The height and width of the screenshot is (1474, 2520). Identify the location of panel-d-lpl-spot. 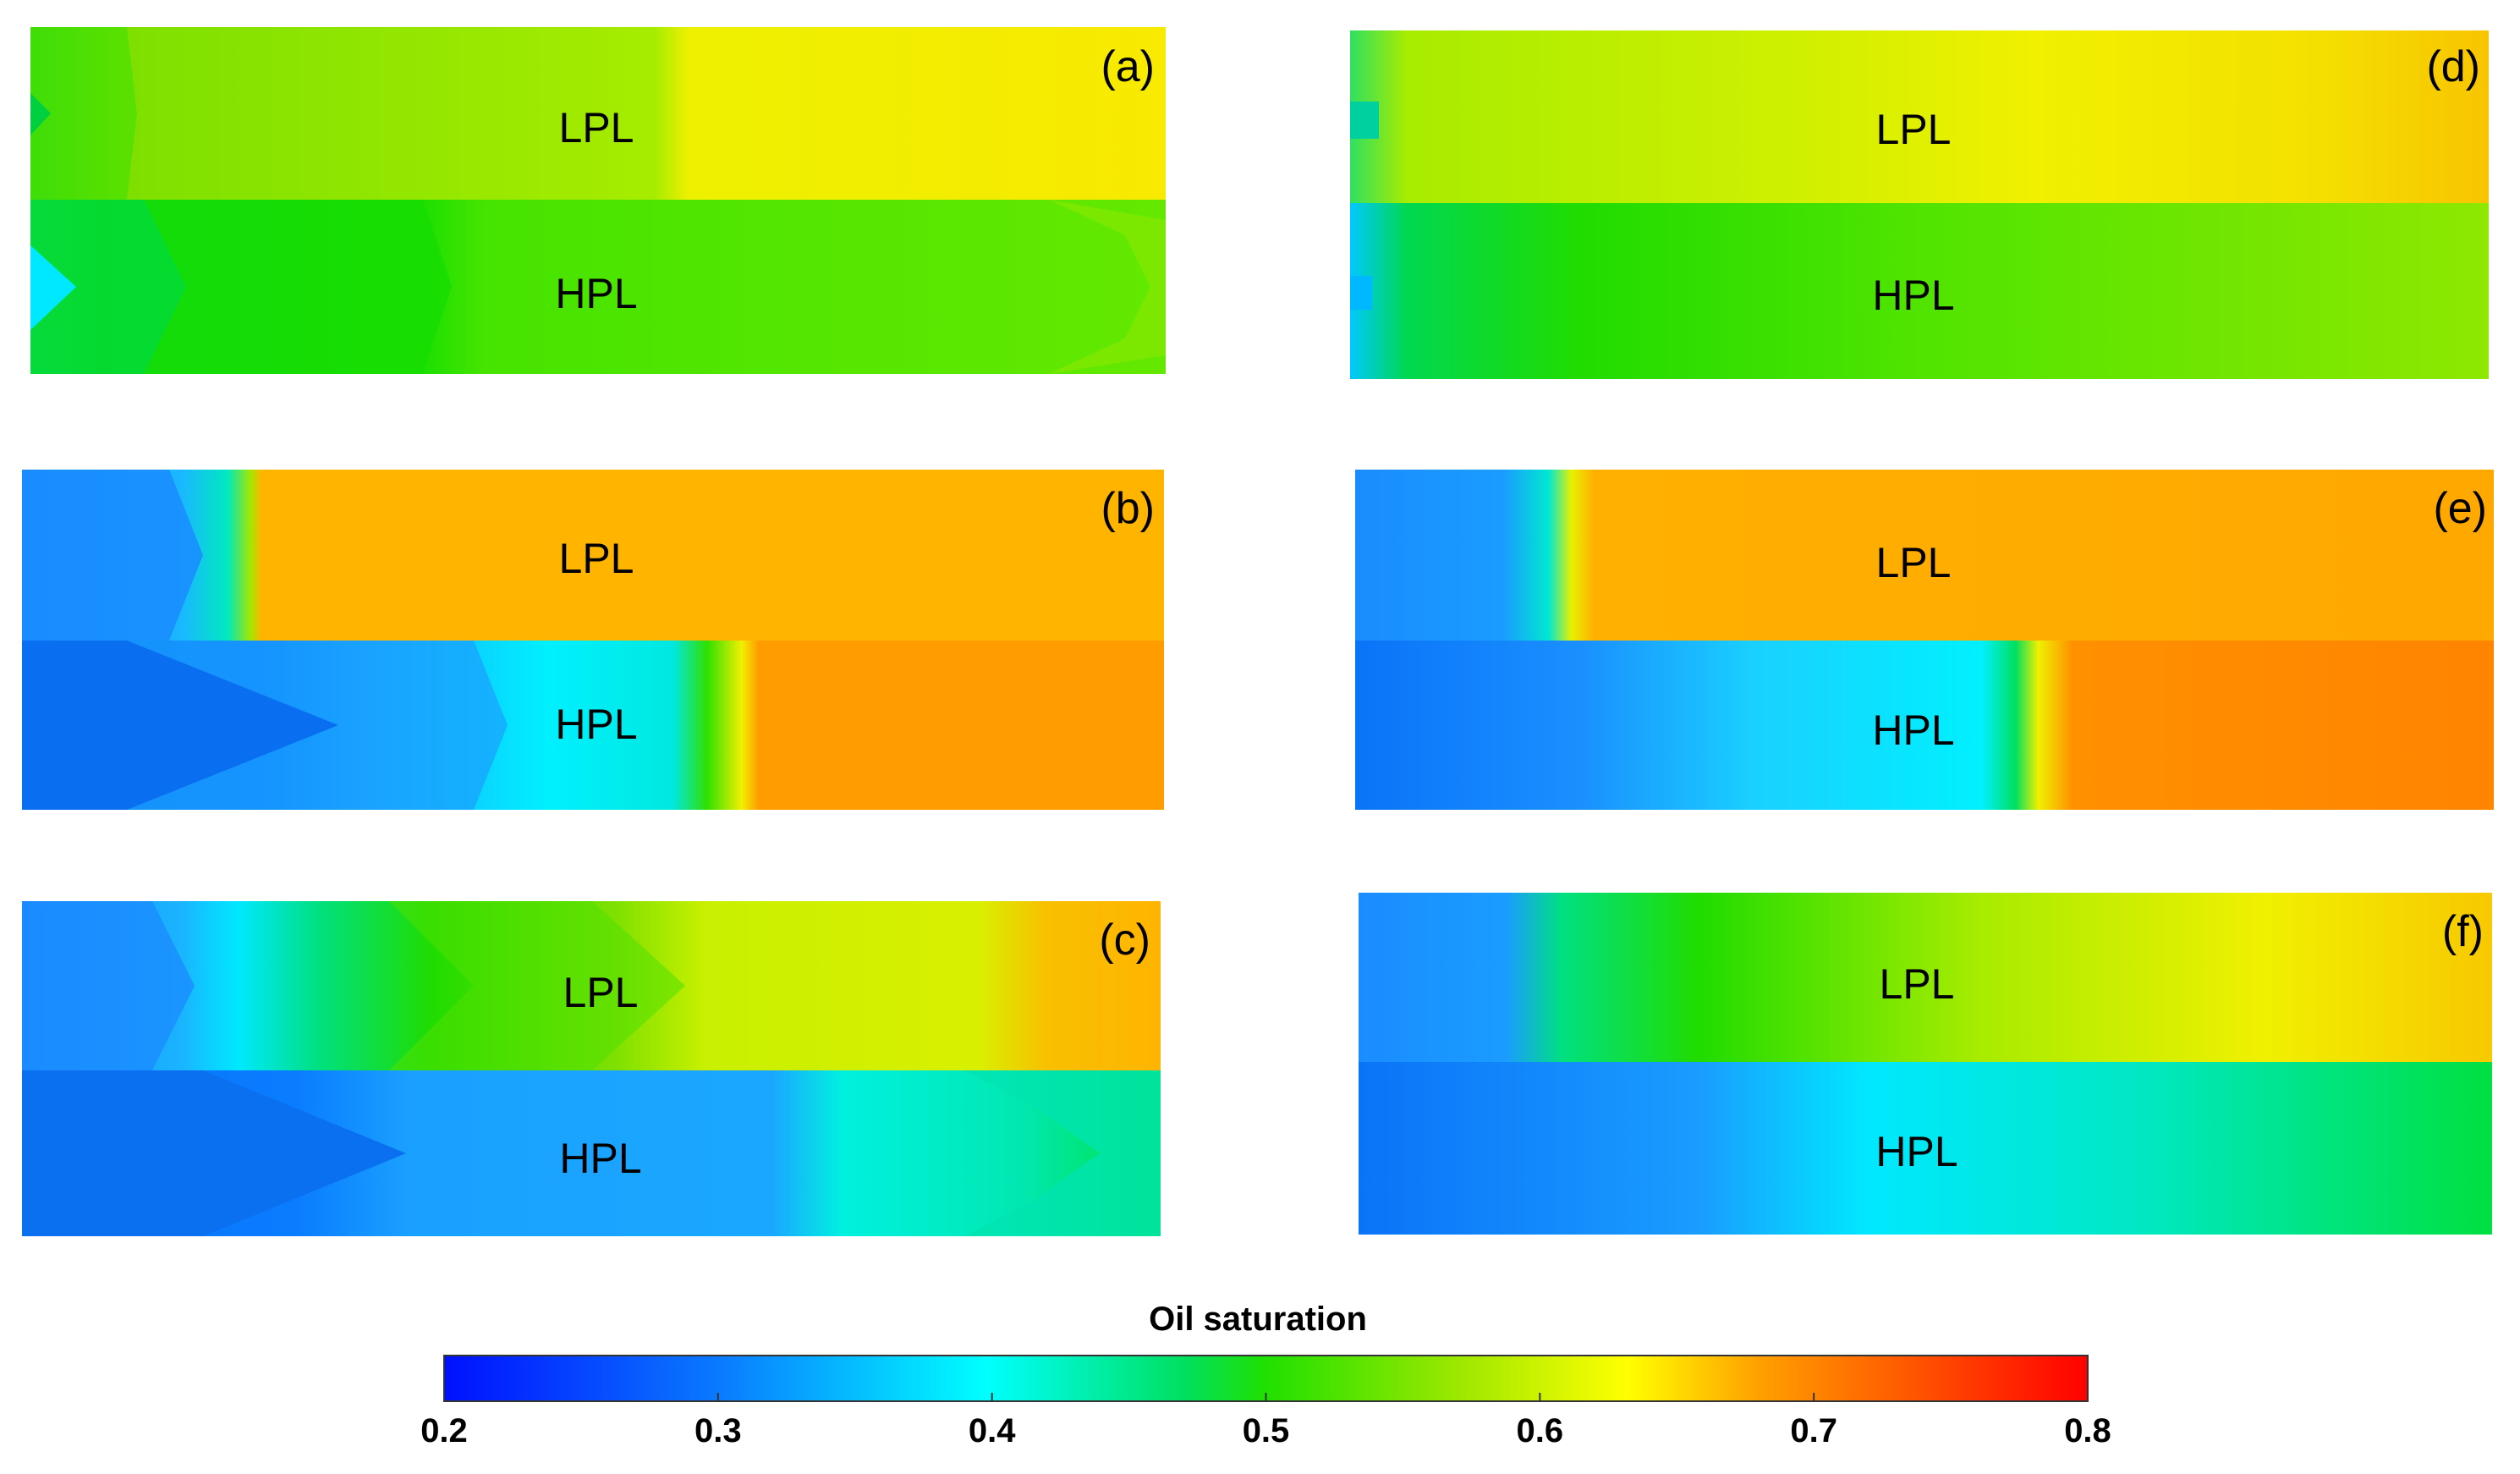
(1364, 120).